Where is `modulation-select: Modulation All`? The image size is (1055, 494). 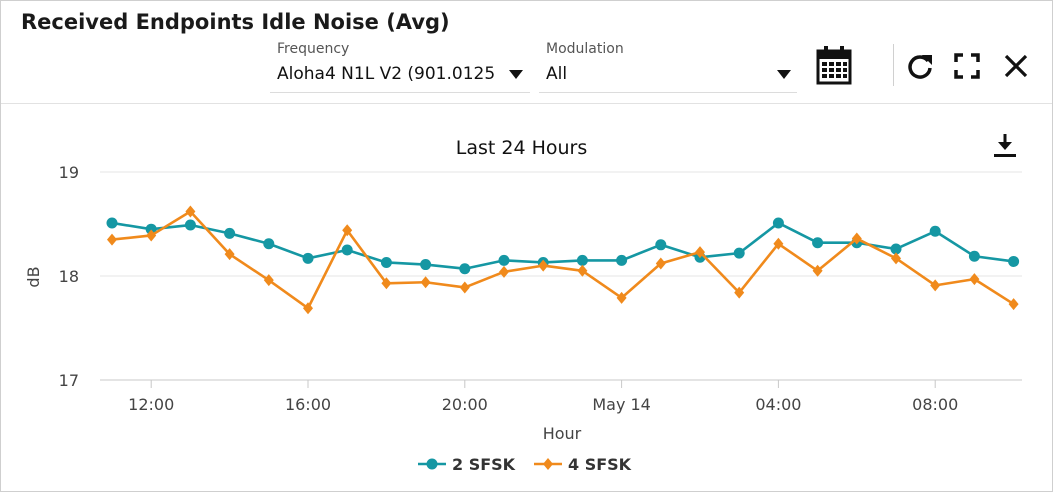
modulation-select: Modulation All is located at coordinates (668, 67).